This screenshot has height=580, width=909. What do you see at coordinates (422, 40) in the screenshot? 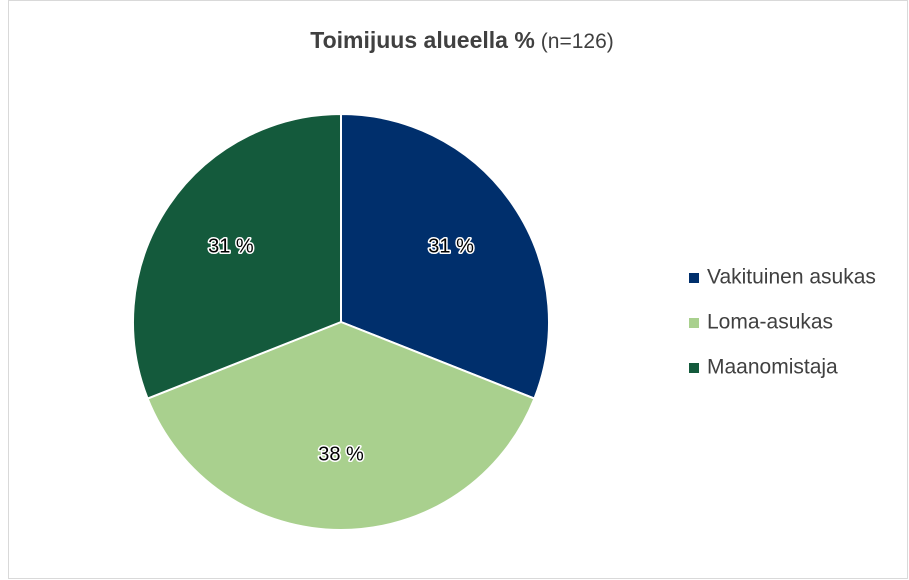
I see `chart-title: Toimijuus alueella %` at bounding box center [422, 40].